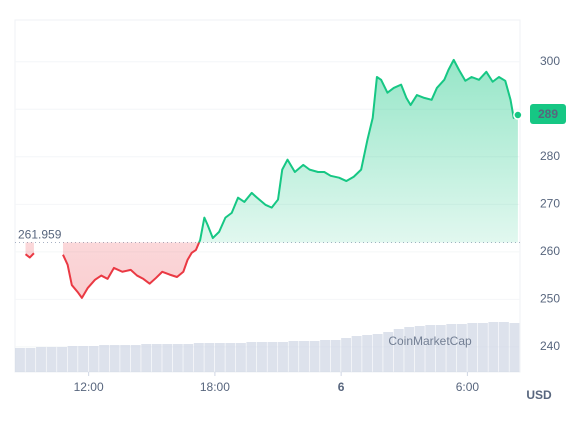  What do you see at coordinates (550, 346) in the screenshot?
I see `y-tick-label: 240` at bounding box center [550, 346].